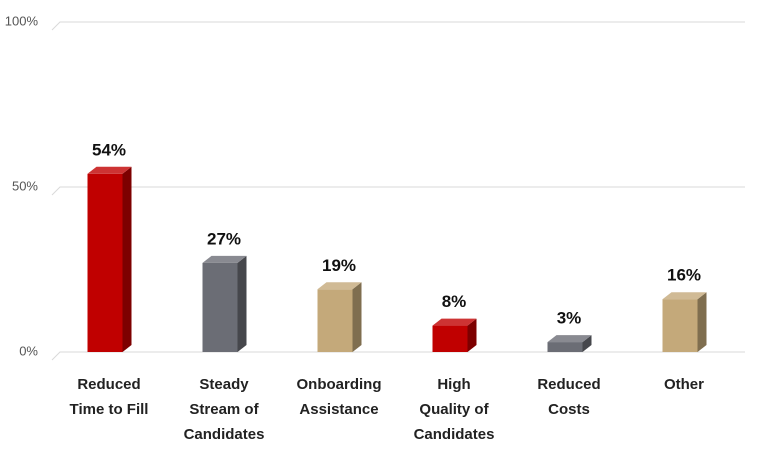 This screenshot has width=767, height=450. Describe the element at coordinates (454, 409) in the screenshot. I see `x-tick-label: High Quality of Candidates` at that location.